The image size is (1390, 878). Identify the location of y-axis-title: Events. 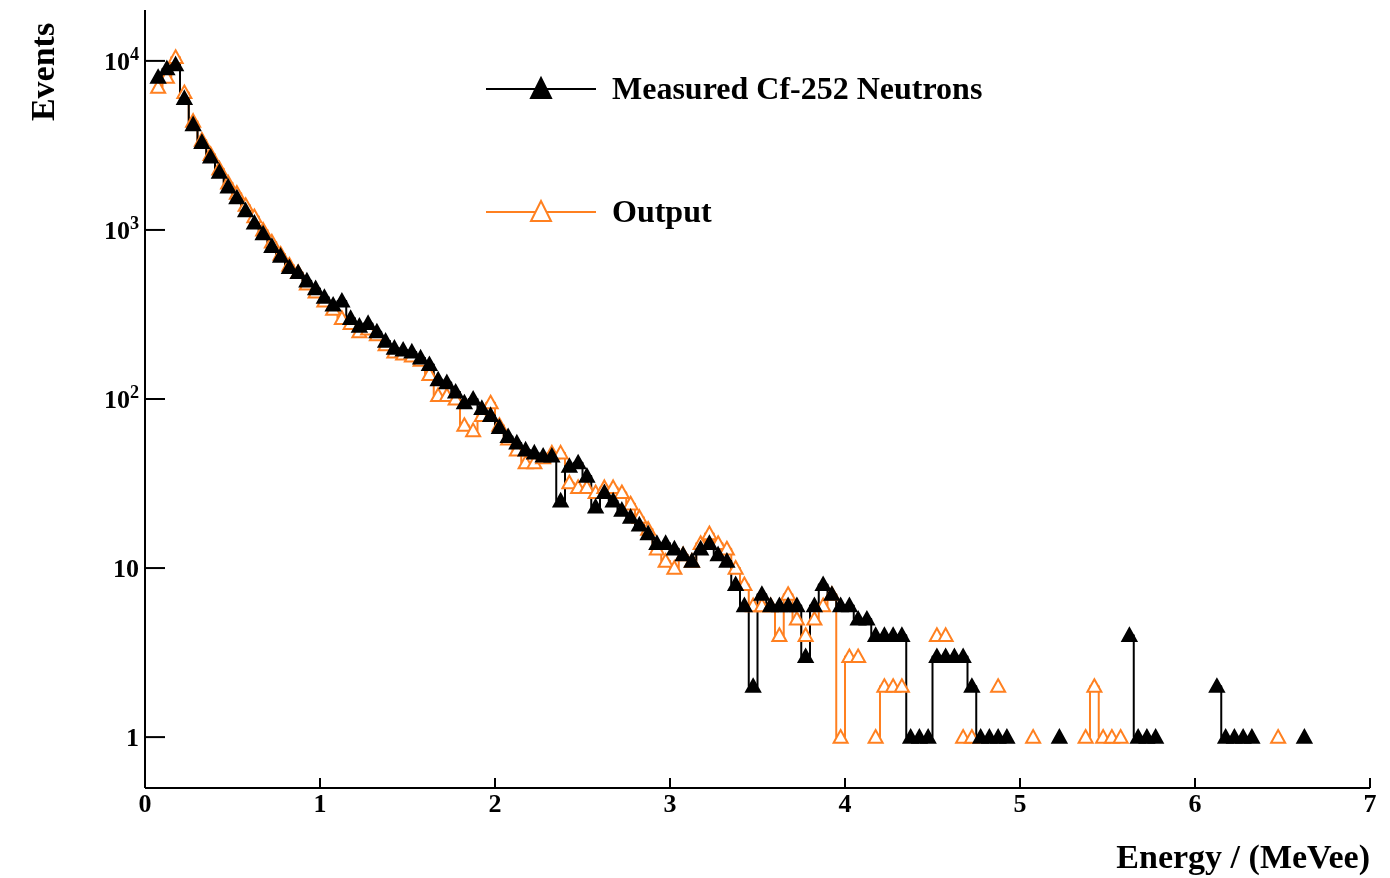
(42, 72).